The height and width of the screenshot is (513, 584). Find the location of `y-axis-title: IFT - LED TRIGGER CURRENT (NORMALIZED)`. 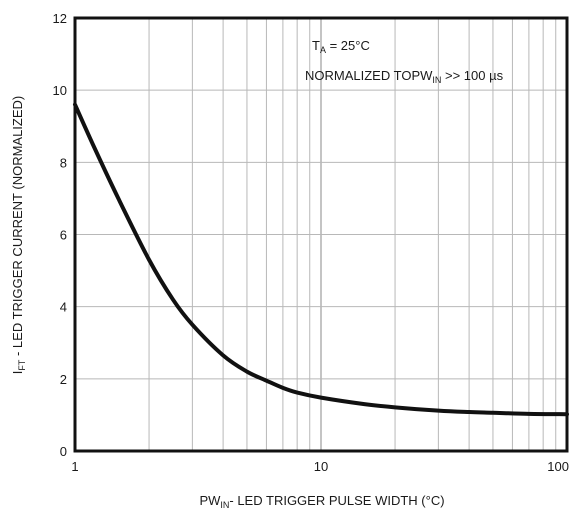

y-axis-title: IFT - LED TRIGGER CURRENT (NORMALIZED) is located at coordinates (18, 235).